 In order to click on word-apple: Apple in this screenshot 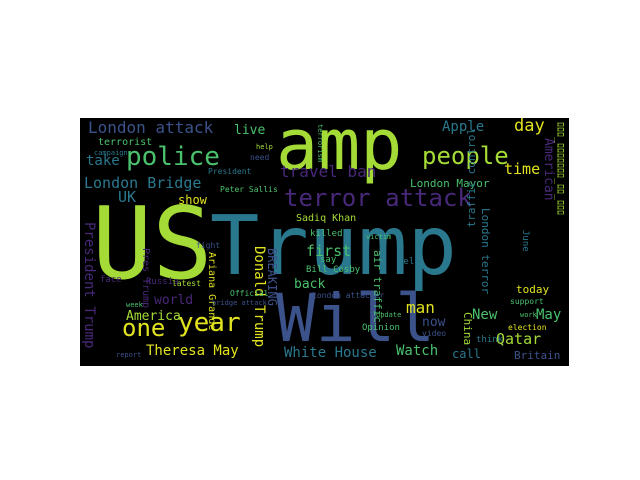, I will do `click(463, 127)`.